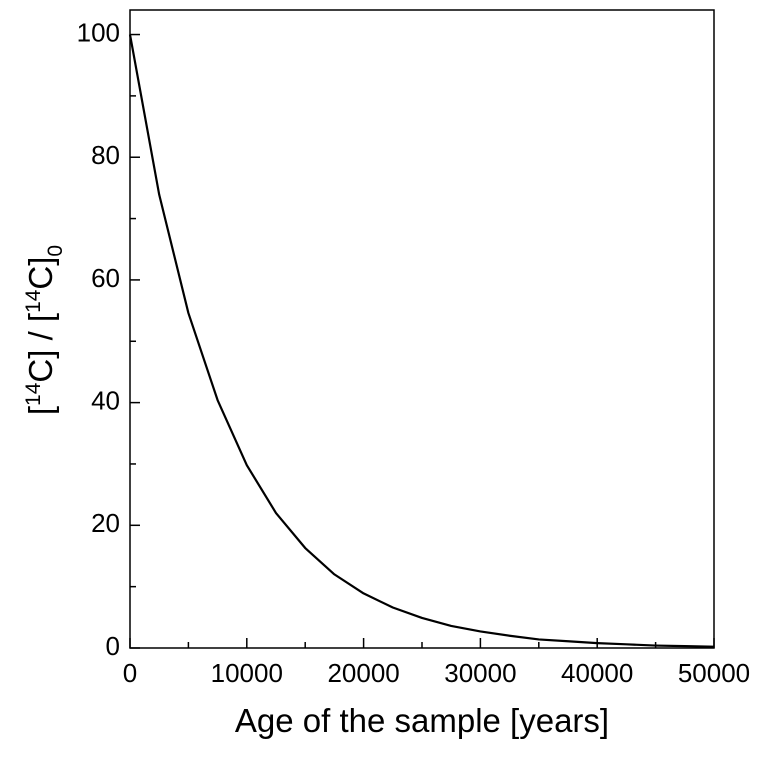 Image resolution: width=763 pixels, height=759 pixels. I want to click on y-tick-label: 100, so click(98, 32).